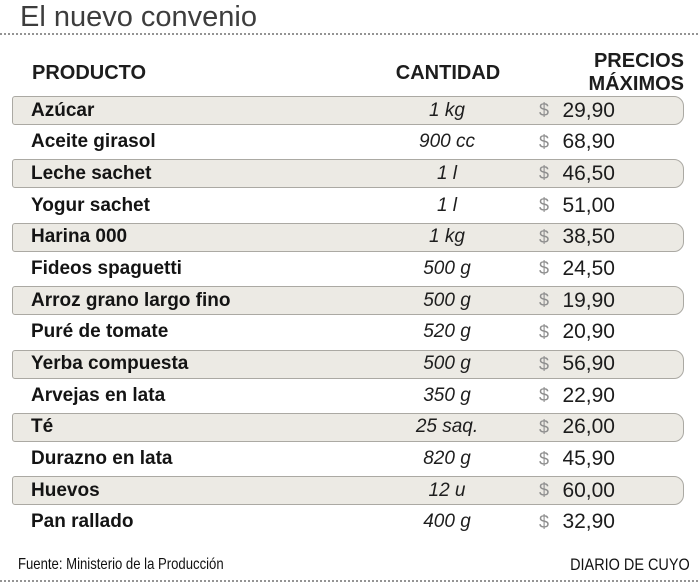 This screenshot has width=698, height=586. Describe the element at coordinates (348, 268) in the screenshot. I see `table-row: Fideos spaguetti 500 g $ 24,50` at that location.